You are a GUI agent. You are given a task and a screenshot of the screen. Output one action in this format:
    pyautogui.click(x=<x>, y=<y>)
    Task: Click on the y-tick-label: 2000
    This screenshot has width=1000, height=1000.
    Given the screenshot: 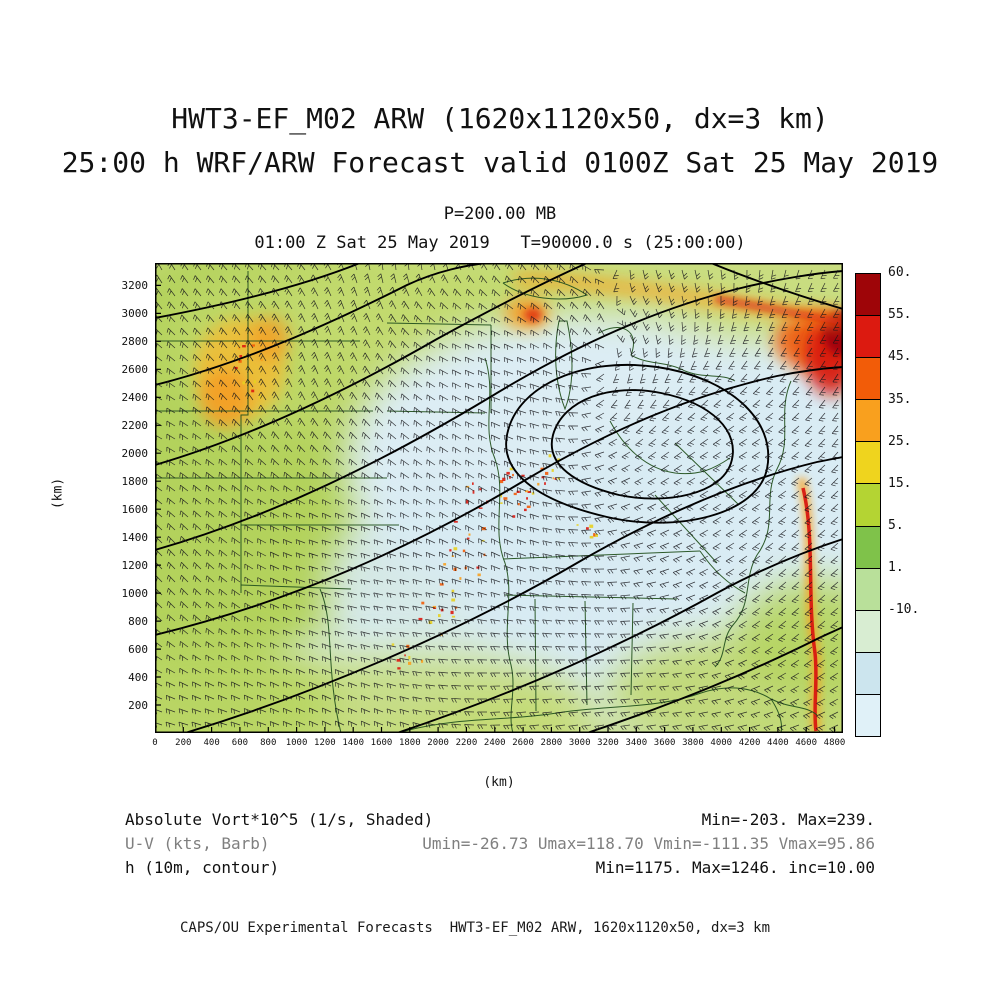 What is the action you would take?
    pyautogui.click(x=135, y=454)
    